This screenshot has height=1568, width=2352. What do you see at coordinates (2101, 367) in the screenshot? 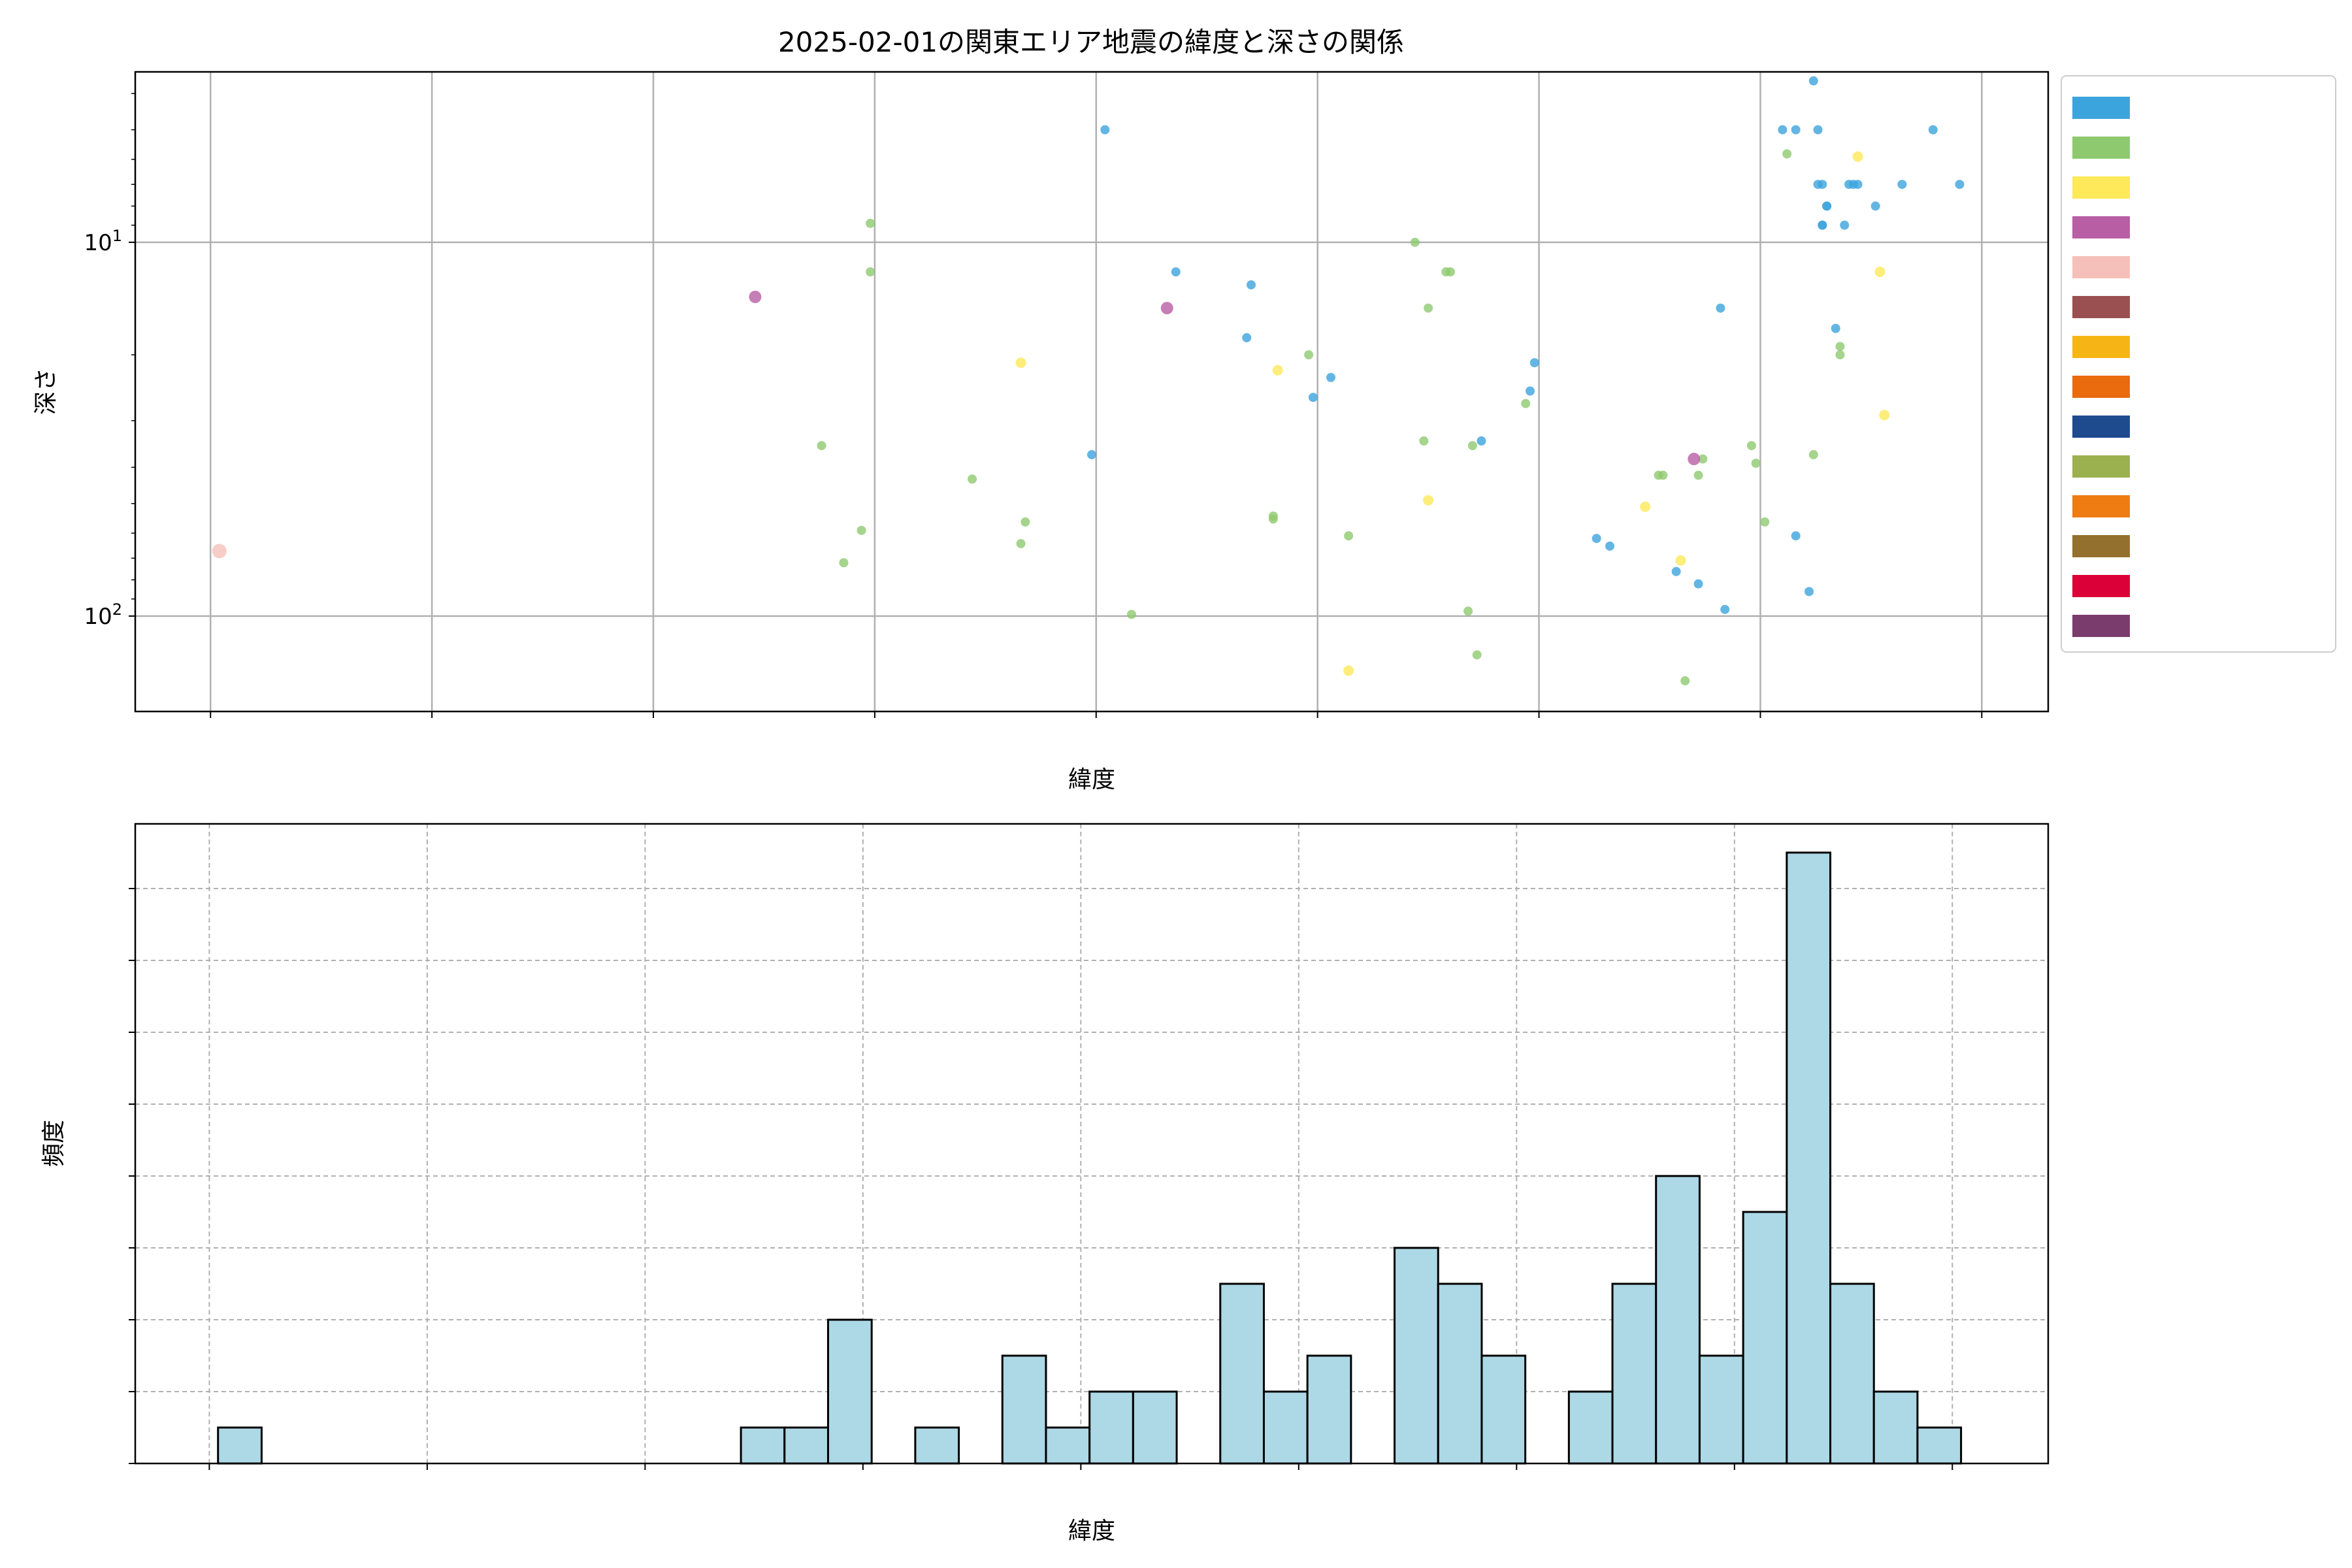
I see `legend-items` at bounding box center [2101, 367].